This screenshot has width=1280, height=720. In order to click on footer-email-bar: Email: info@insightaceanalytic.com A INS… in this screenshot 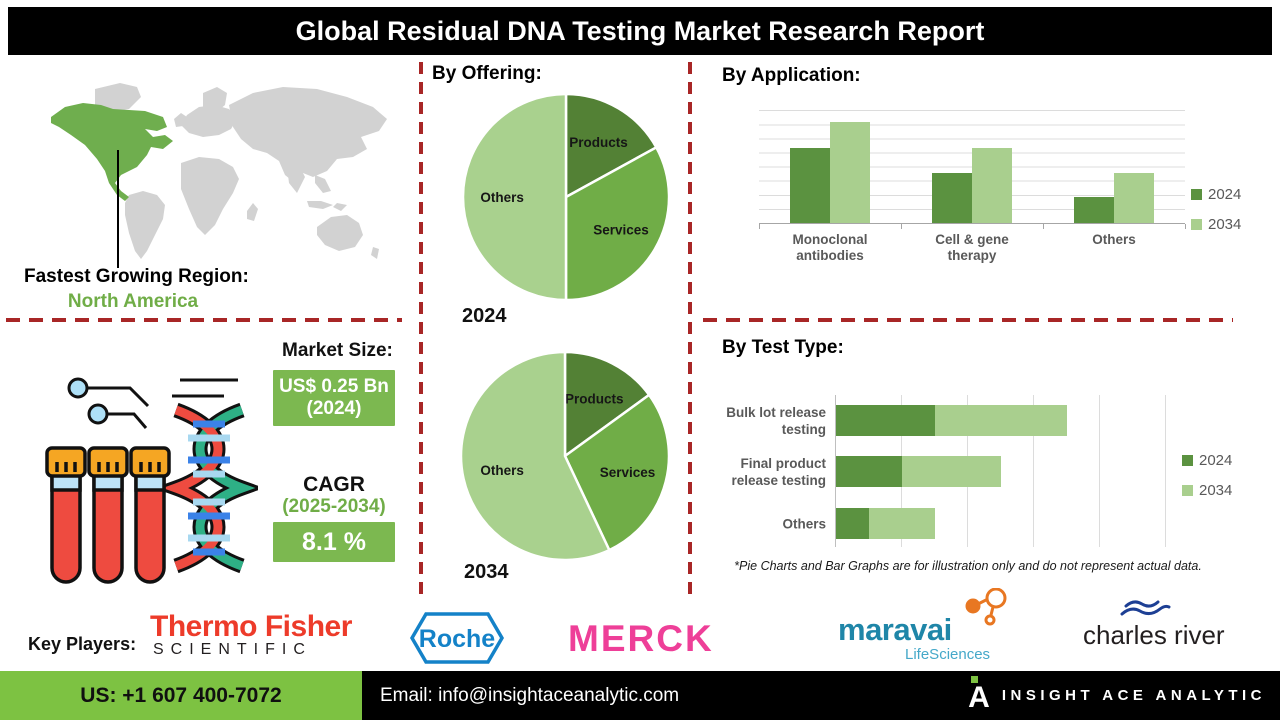, I will do `click(821, 695)`.